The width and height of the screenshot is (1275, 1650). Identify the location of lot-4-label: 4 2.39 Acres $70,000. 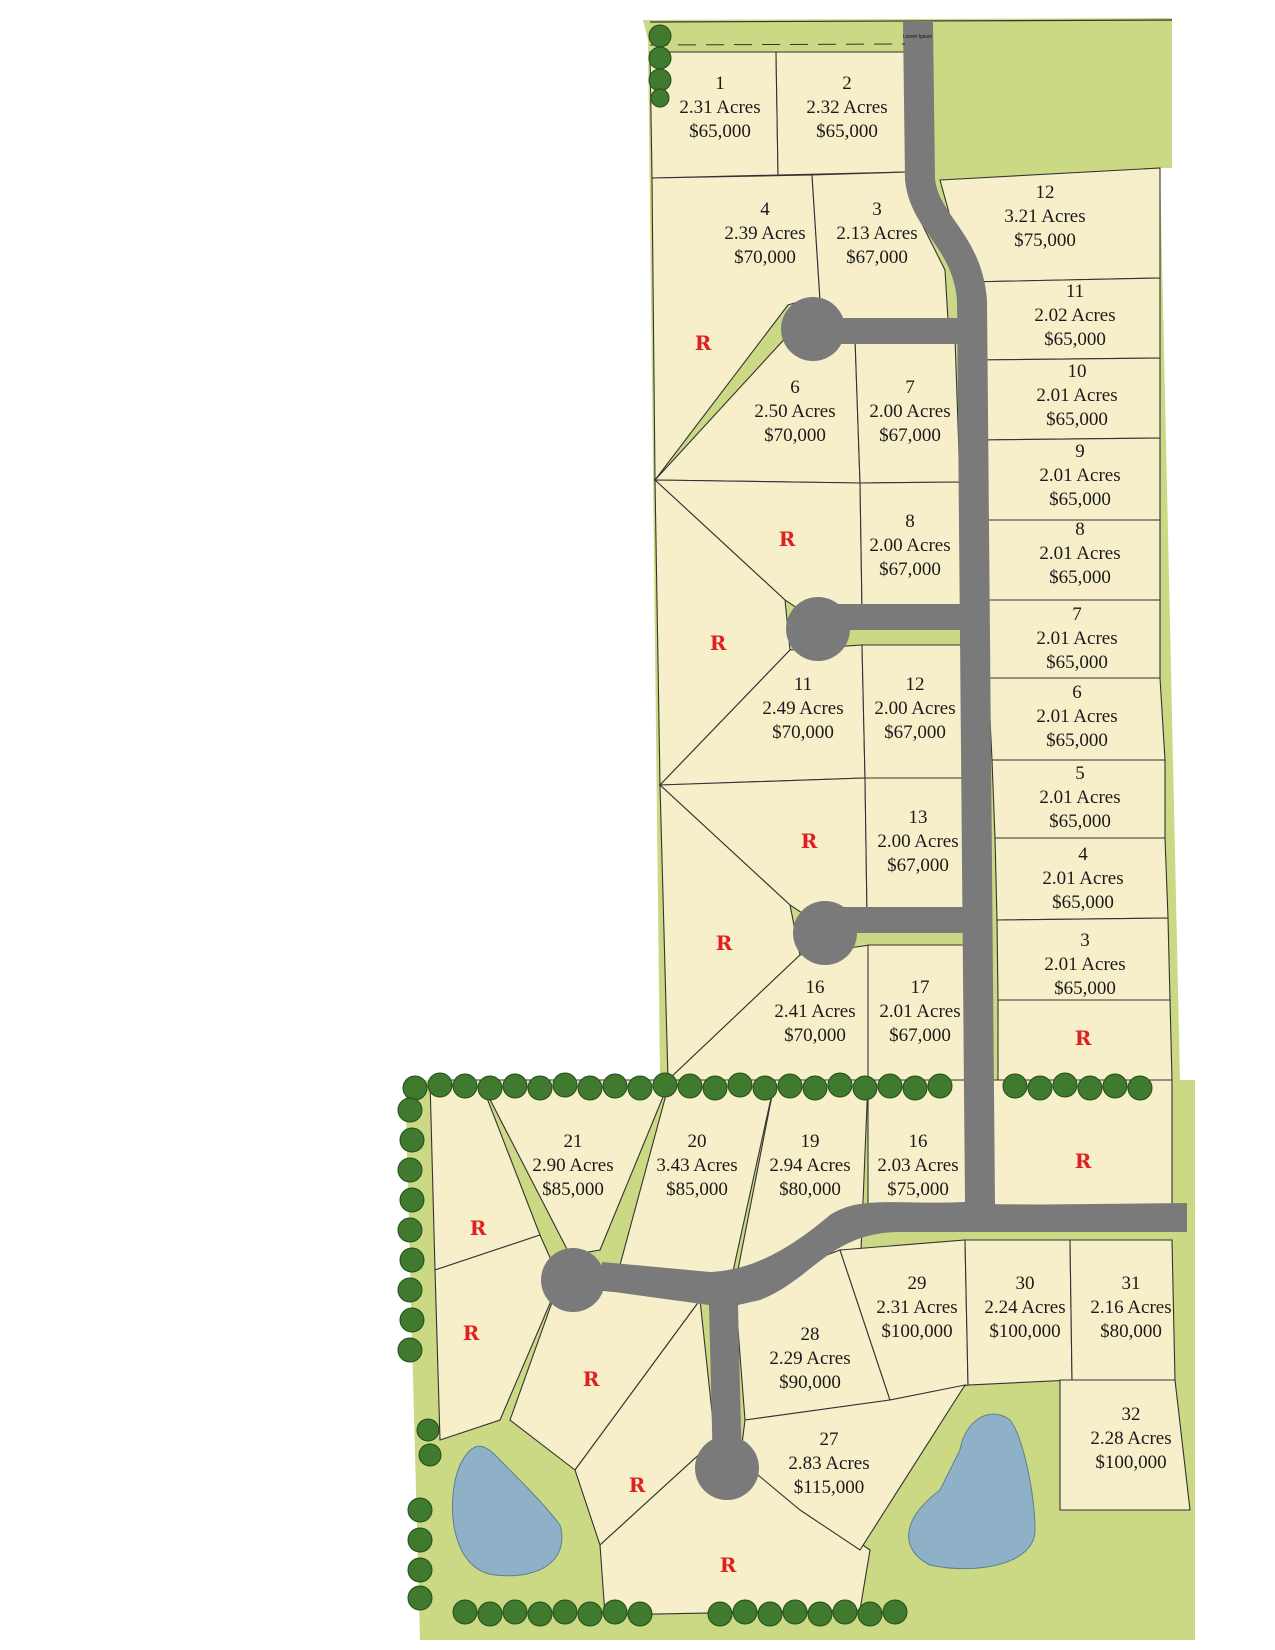
(764, 233).